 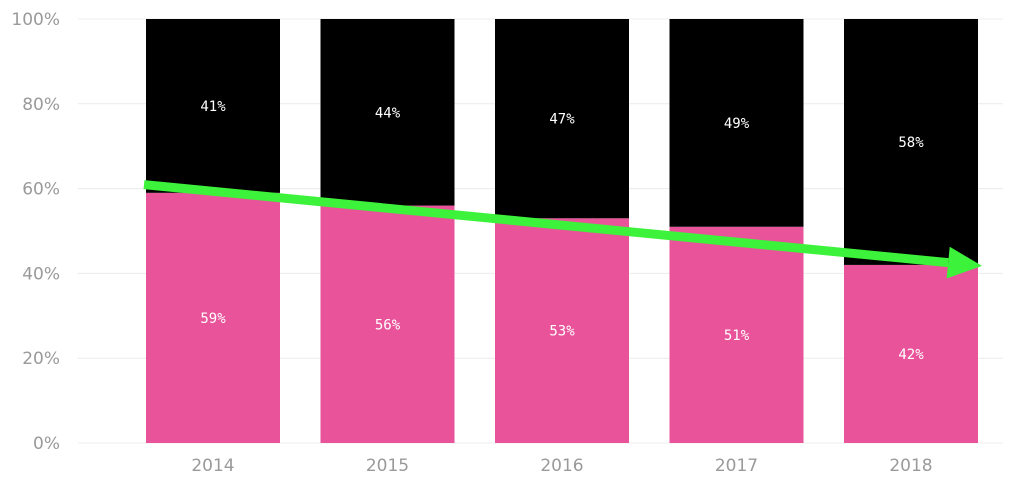 What do you see at coordinates (35, 232) in the screenshot?
I see `y-axis: 0% 20% 40% 60% 80% 100%` at bounding box center [35, 232].